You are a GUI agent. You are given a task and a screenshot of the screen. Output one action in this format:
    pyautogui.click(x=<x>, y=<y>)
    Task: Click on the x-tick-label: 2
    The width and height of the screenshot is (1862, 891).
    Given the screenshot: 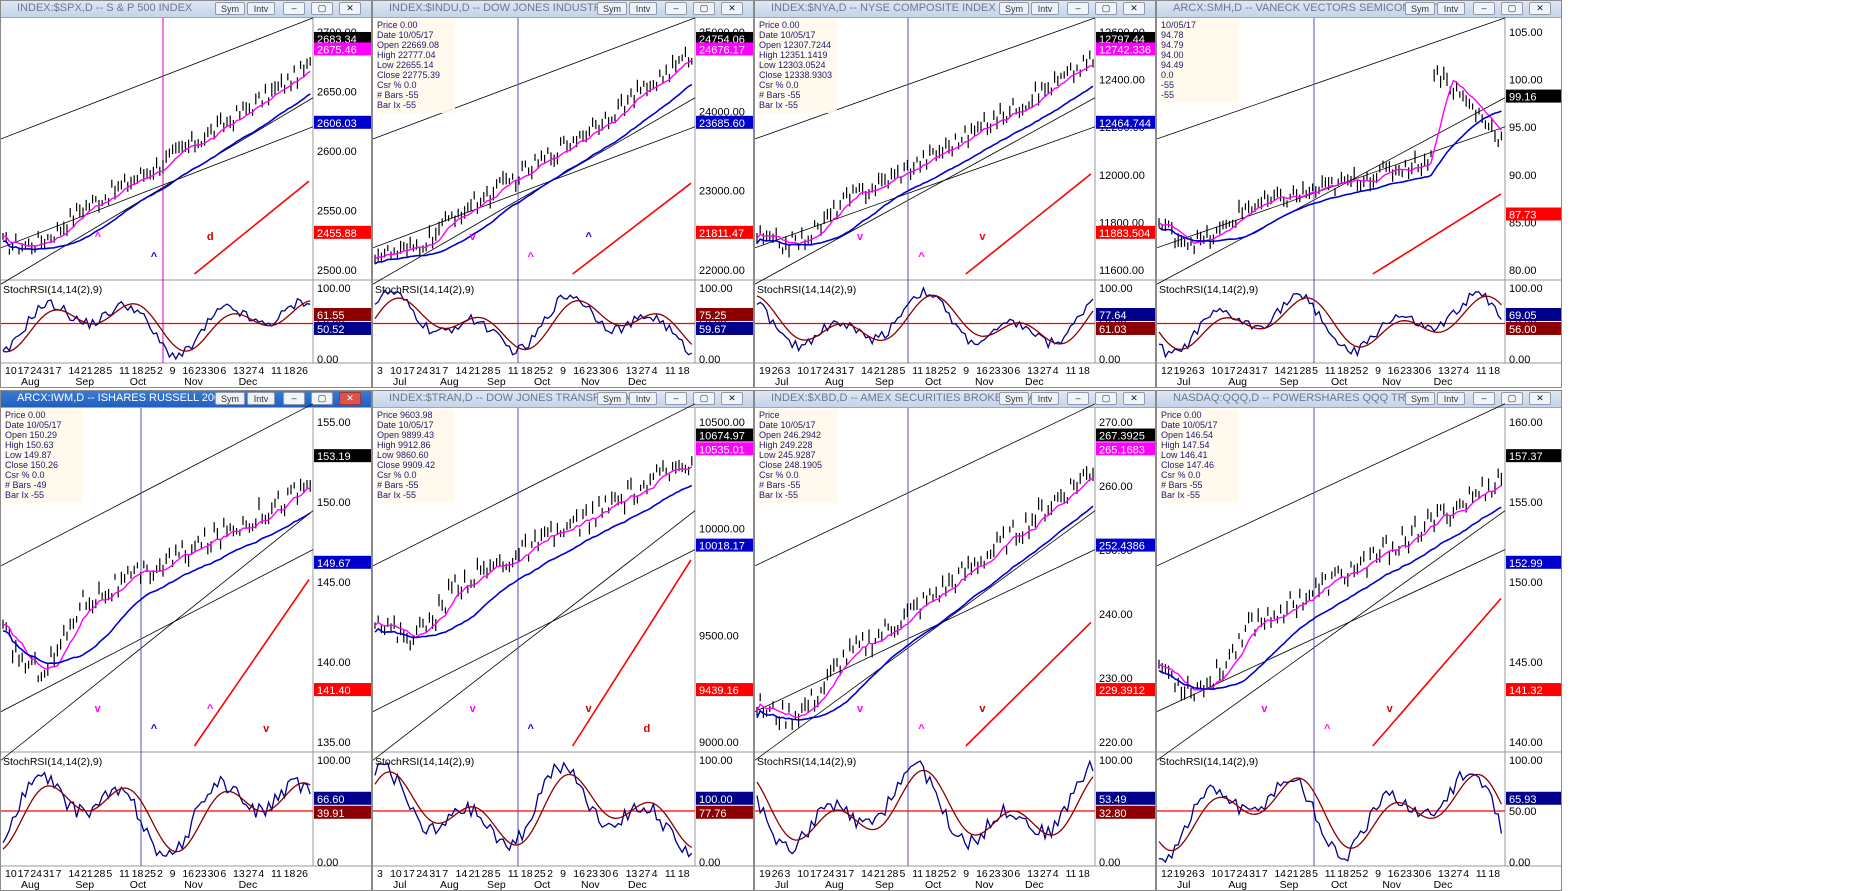 What is the action you would take?
    pyautogui.click(x=550, y=371)
    